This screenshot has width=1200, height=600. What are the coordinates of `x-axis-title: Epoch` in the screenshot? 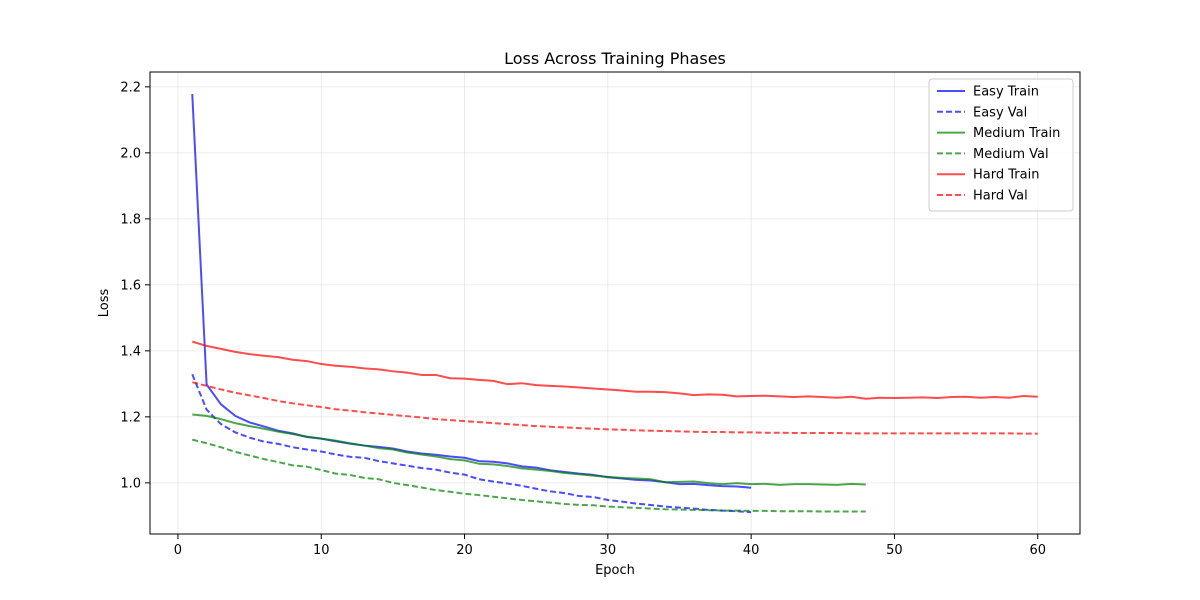 It's located at (615, 570).